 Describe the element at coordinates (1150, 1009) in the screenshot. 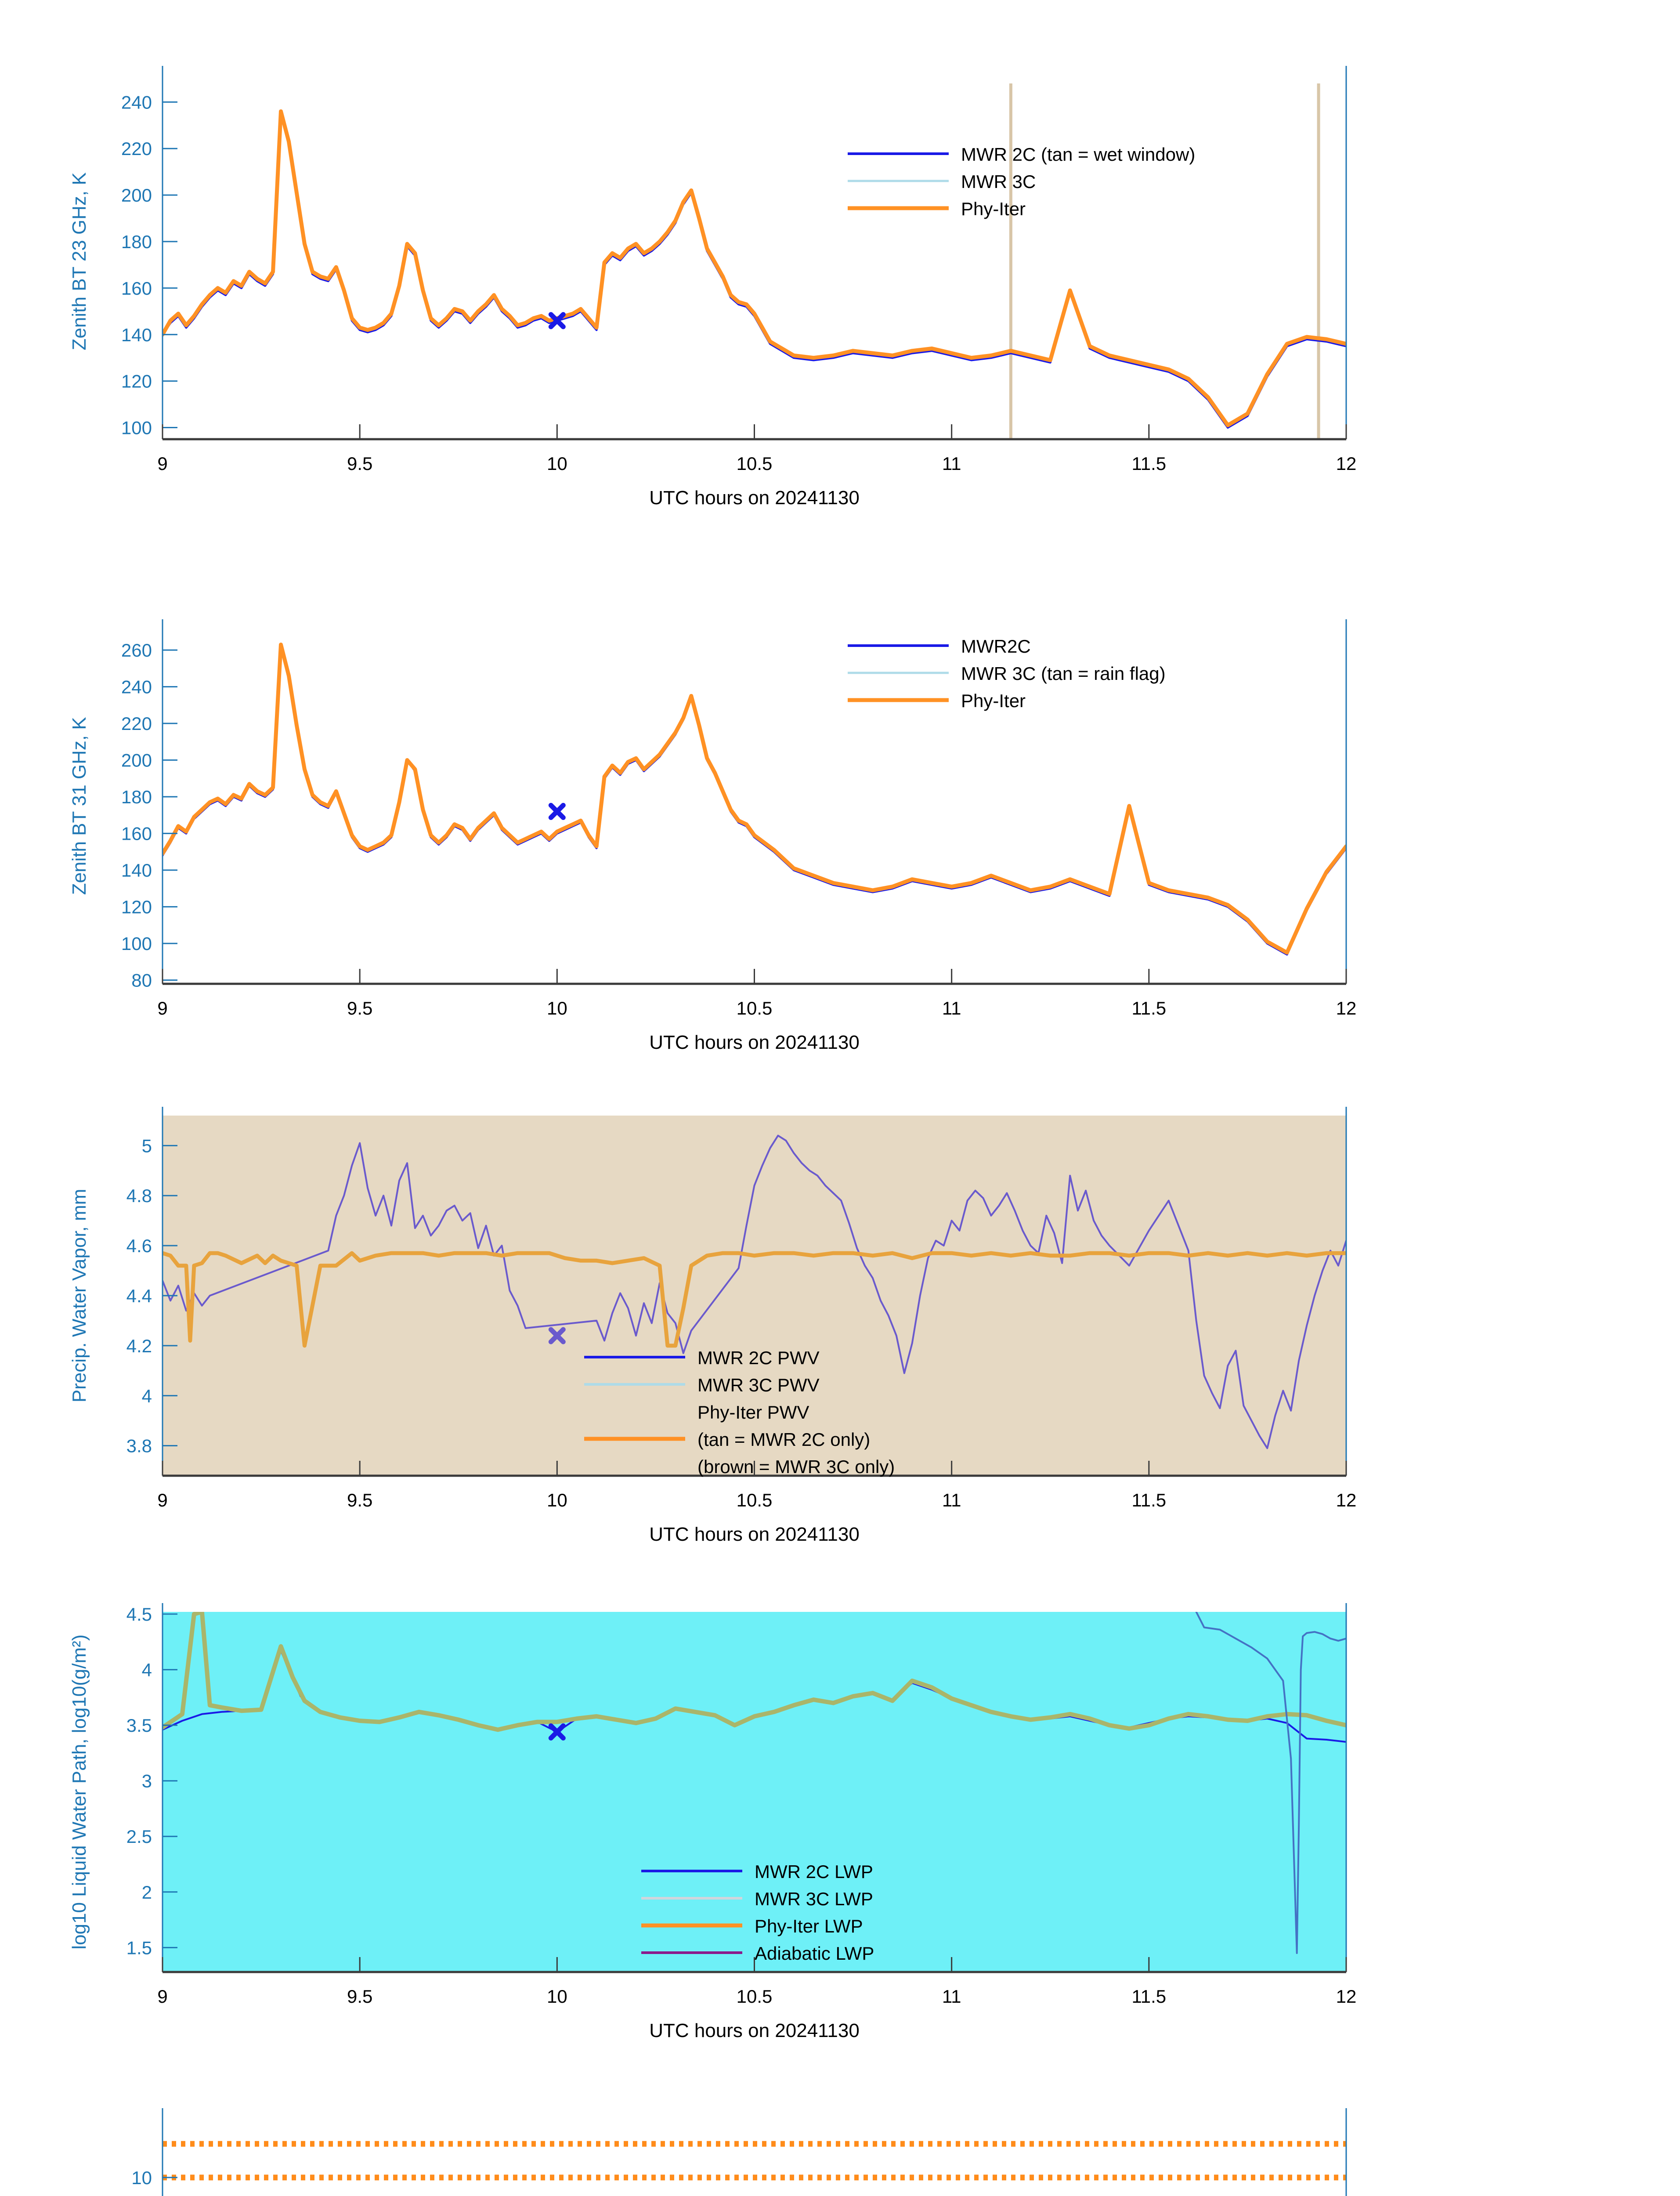

I see `panel-bt31-xtick-label-5: 11.5` at that location.